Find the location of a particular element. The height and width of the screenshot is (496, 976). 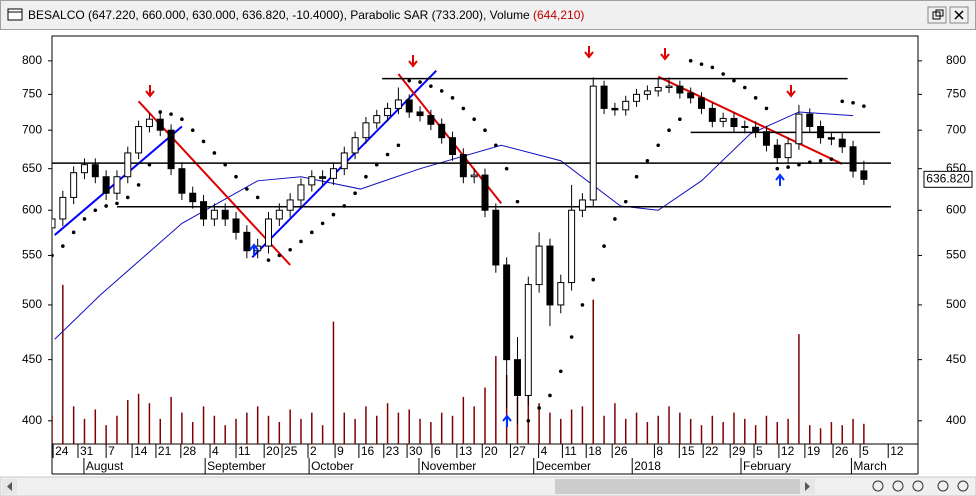

zoom-out is located at coordinates (878, 486).